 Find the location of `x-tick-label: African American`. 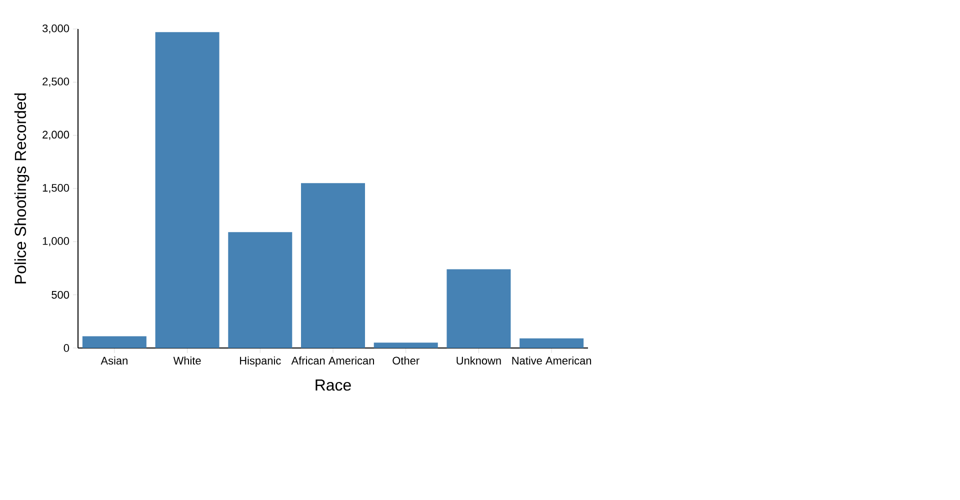

x-tick-label: African American is located at coordinates (332, 360).